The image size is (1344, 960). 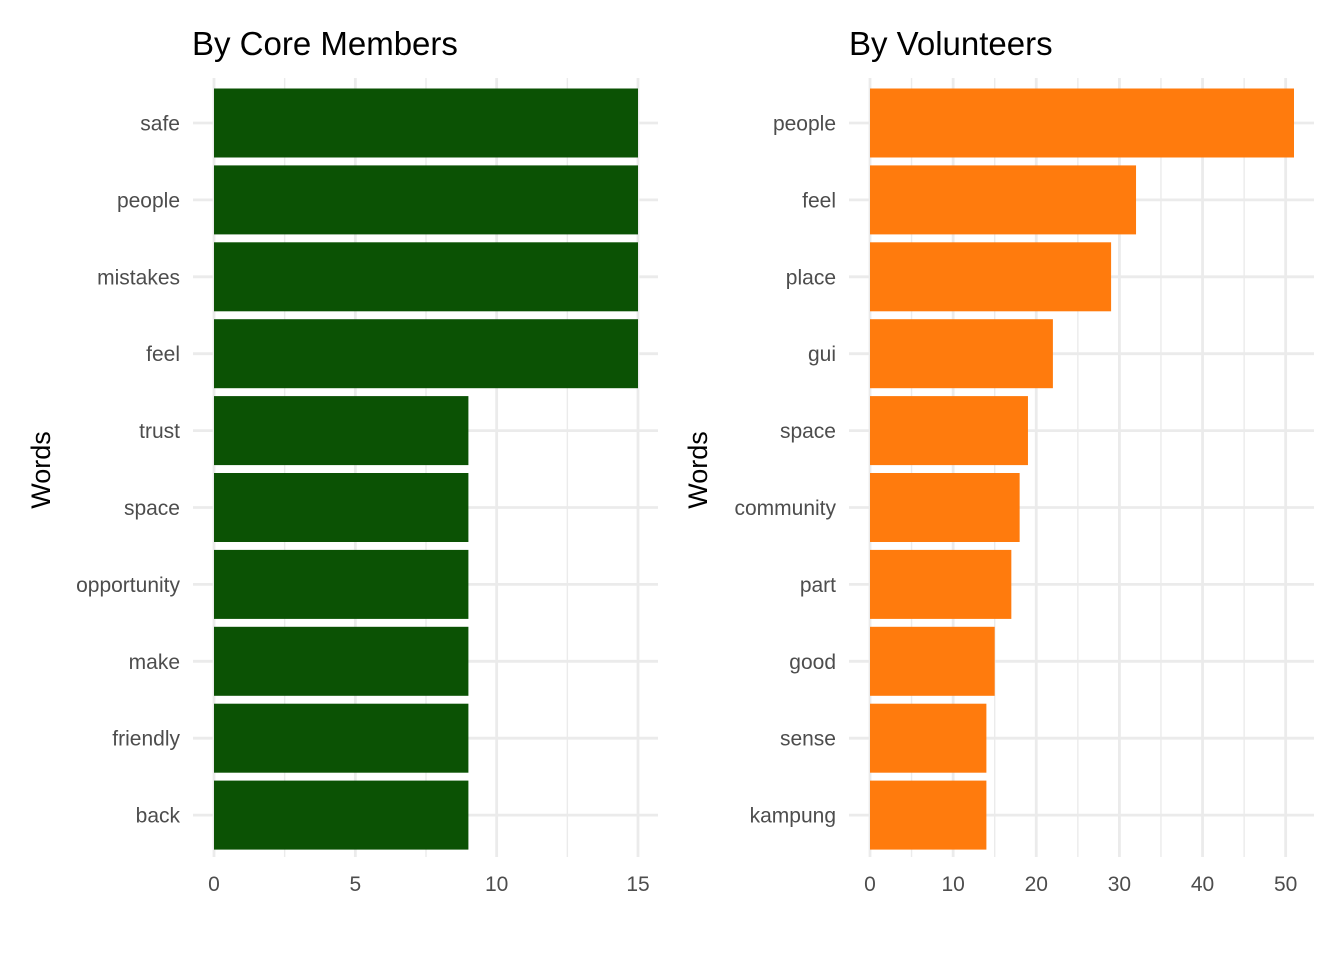 I want to click on volunteers-bar-good, so click(x=932, y=661).